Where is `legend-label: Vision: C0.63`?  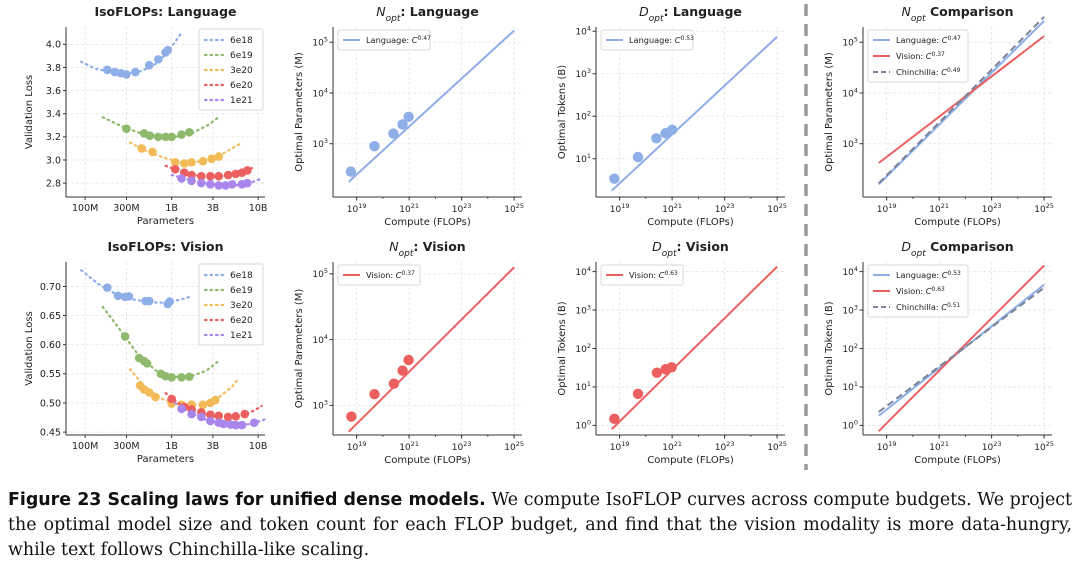 legend-label: Vision: C0.63 is located at coordinates (920, 291).